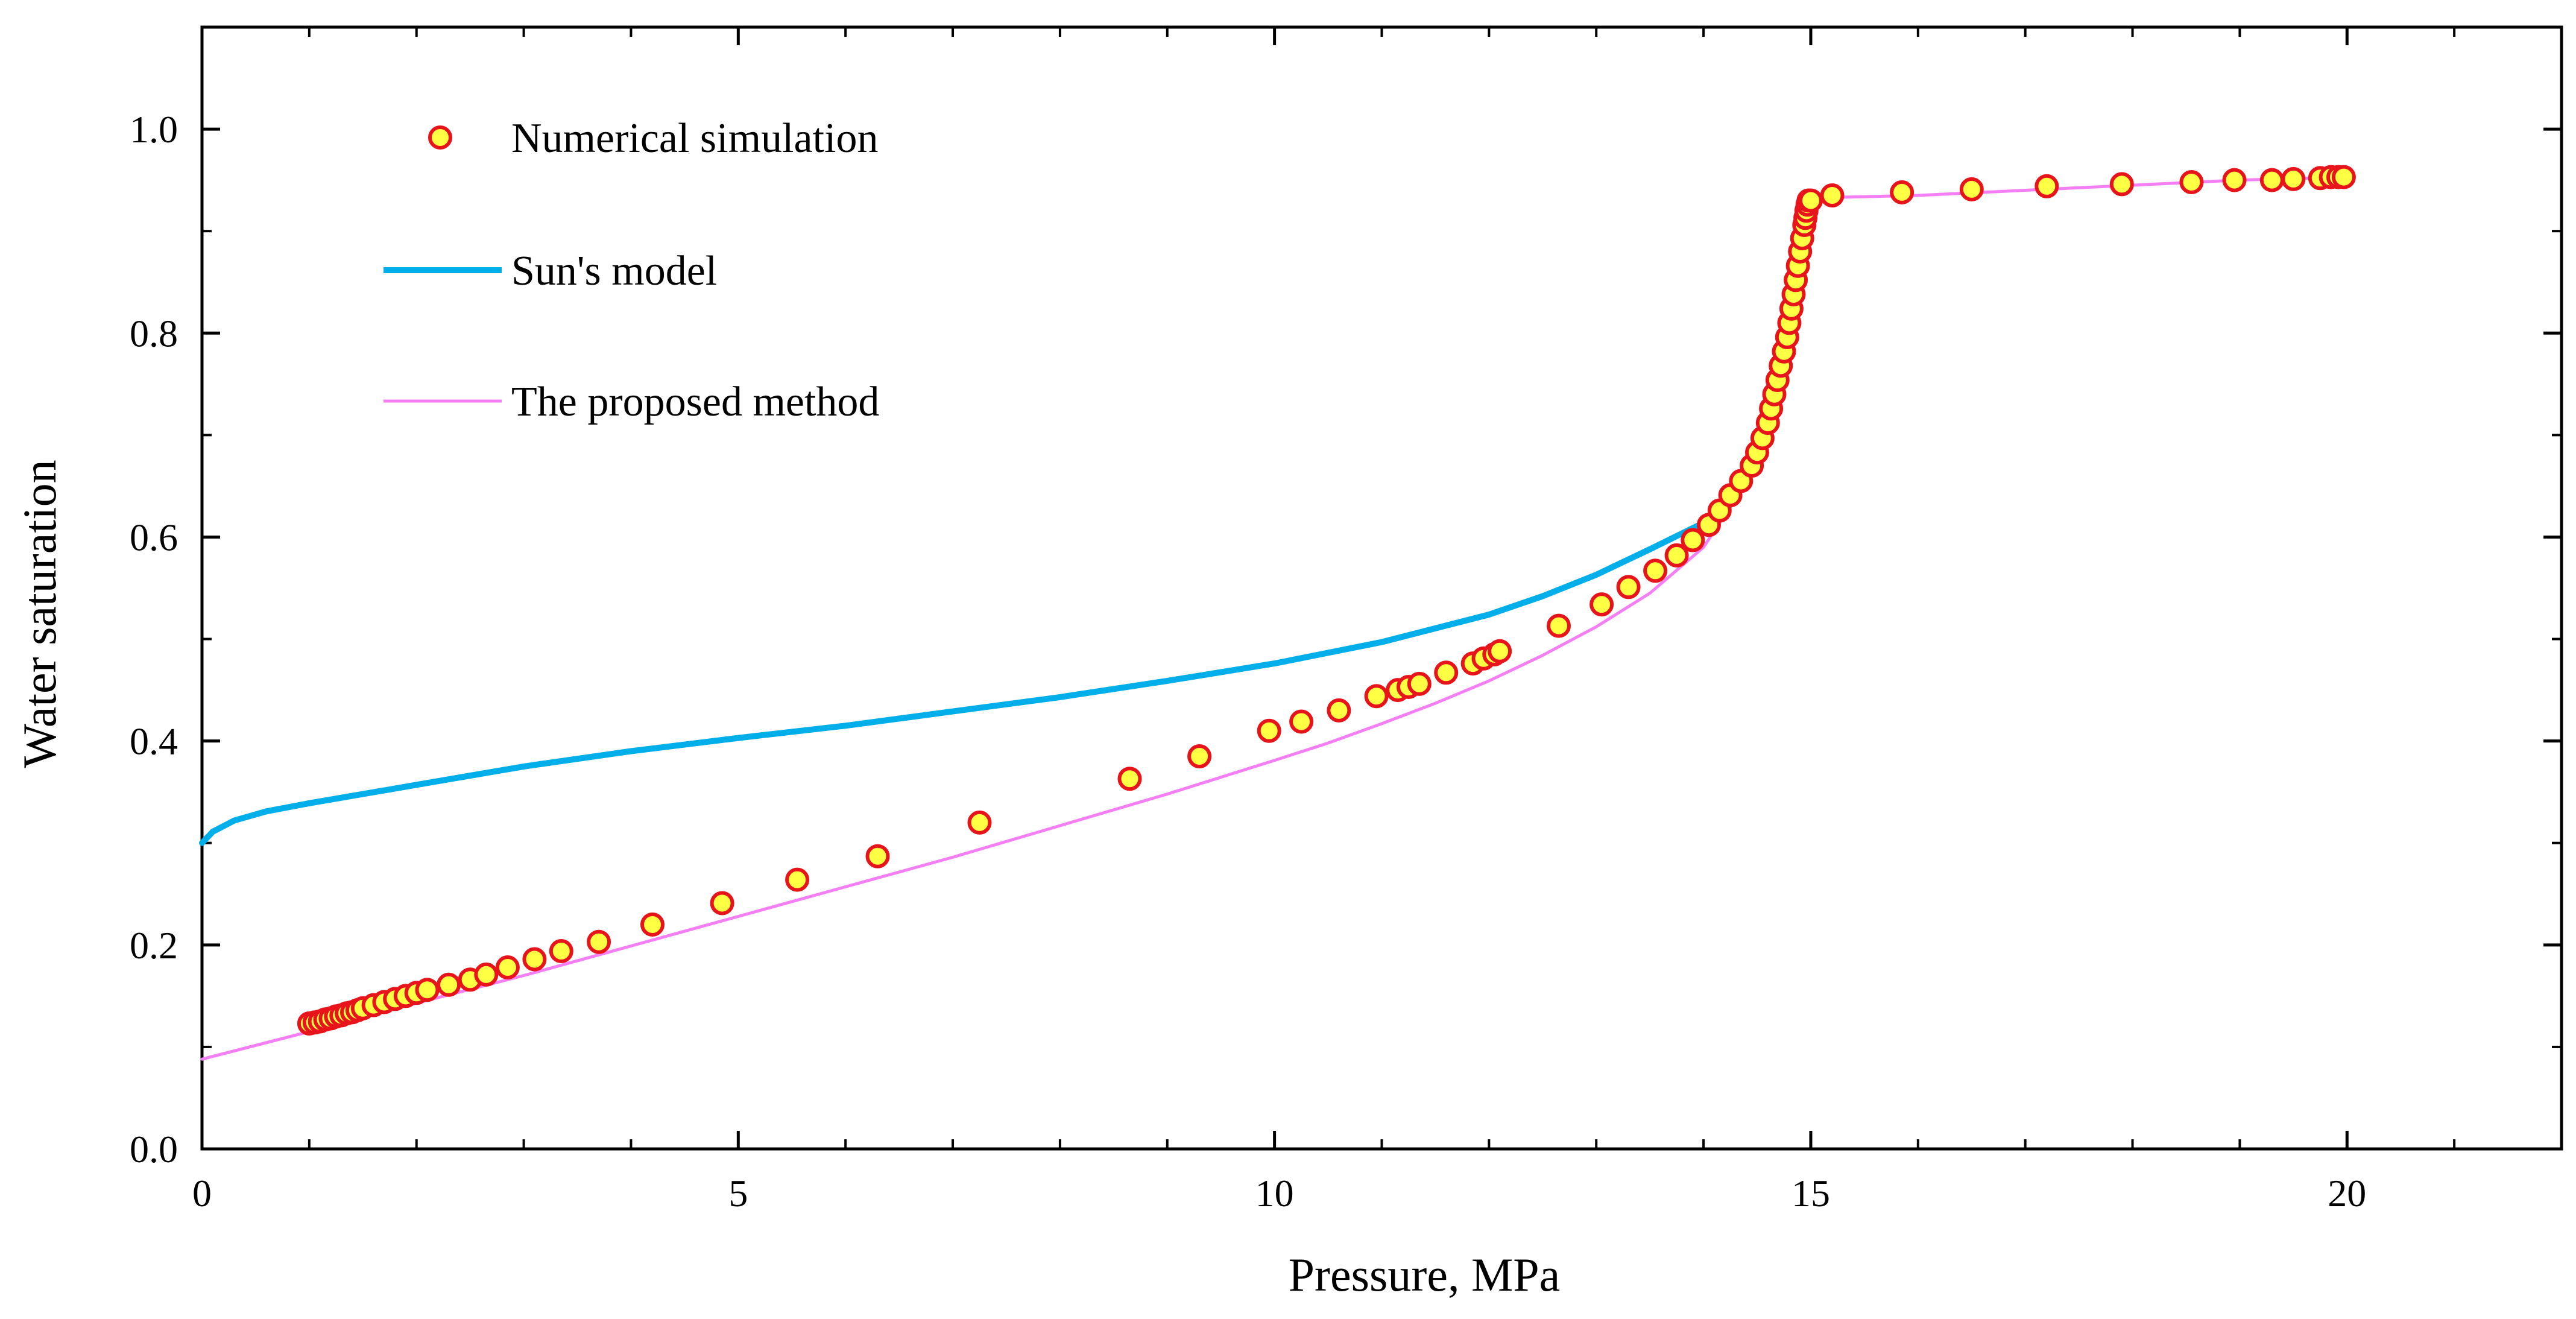 The image size is (2576, 1319). I want to click on x-tick-label: 20, so click(2347, 1193).